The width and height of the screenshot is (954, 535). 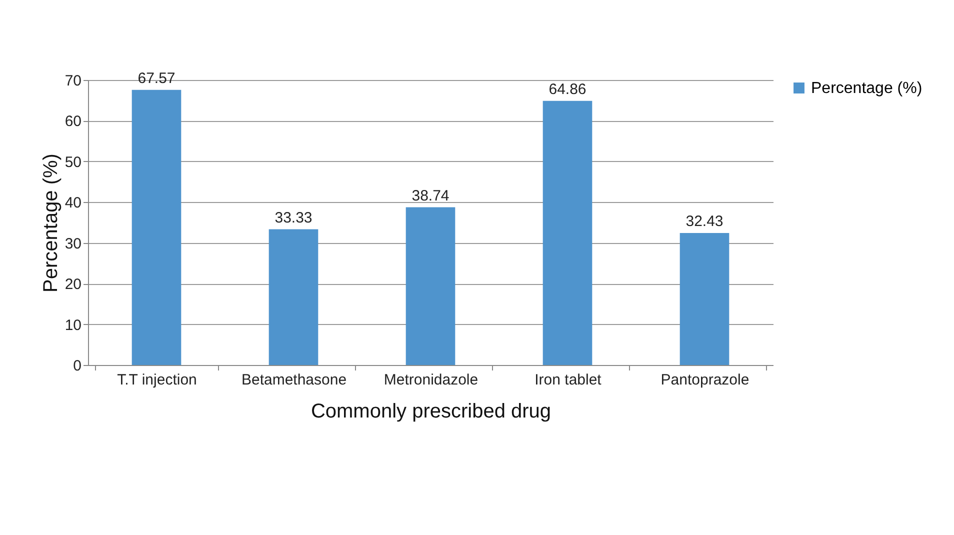 What do you see at coordinates (567, 89) in the screenshot?
I see `data-label: 64.86` at bounding box center [567, 89].